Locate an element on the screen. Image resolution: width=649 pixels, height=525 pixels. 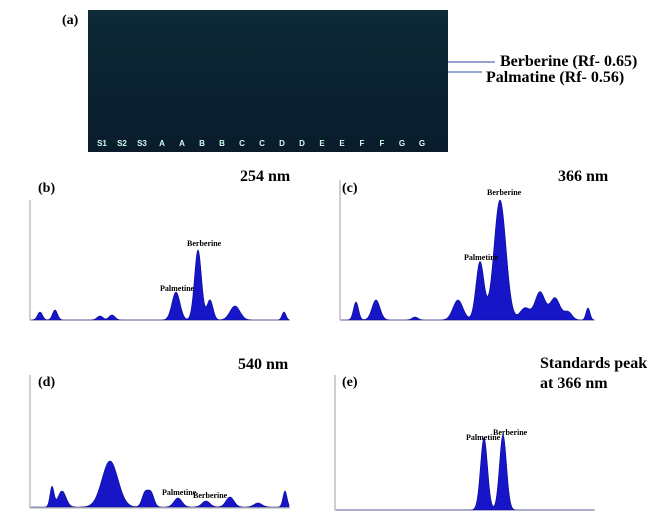
wavelength: 366 nm is located at coordinates (583, 176).